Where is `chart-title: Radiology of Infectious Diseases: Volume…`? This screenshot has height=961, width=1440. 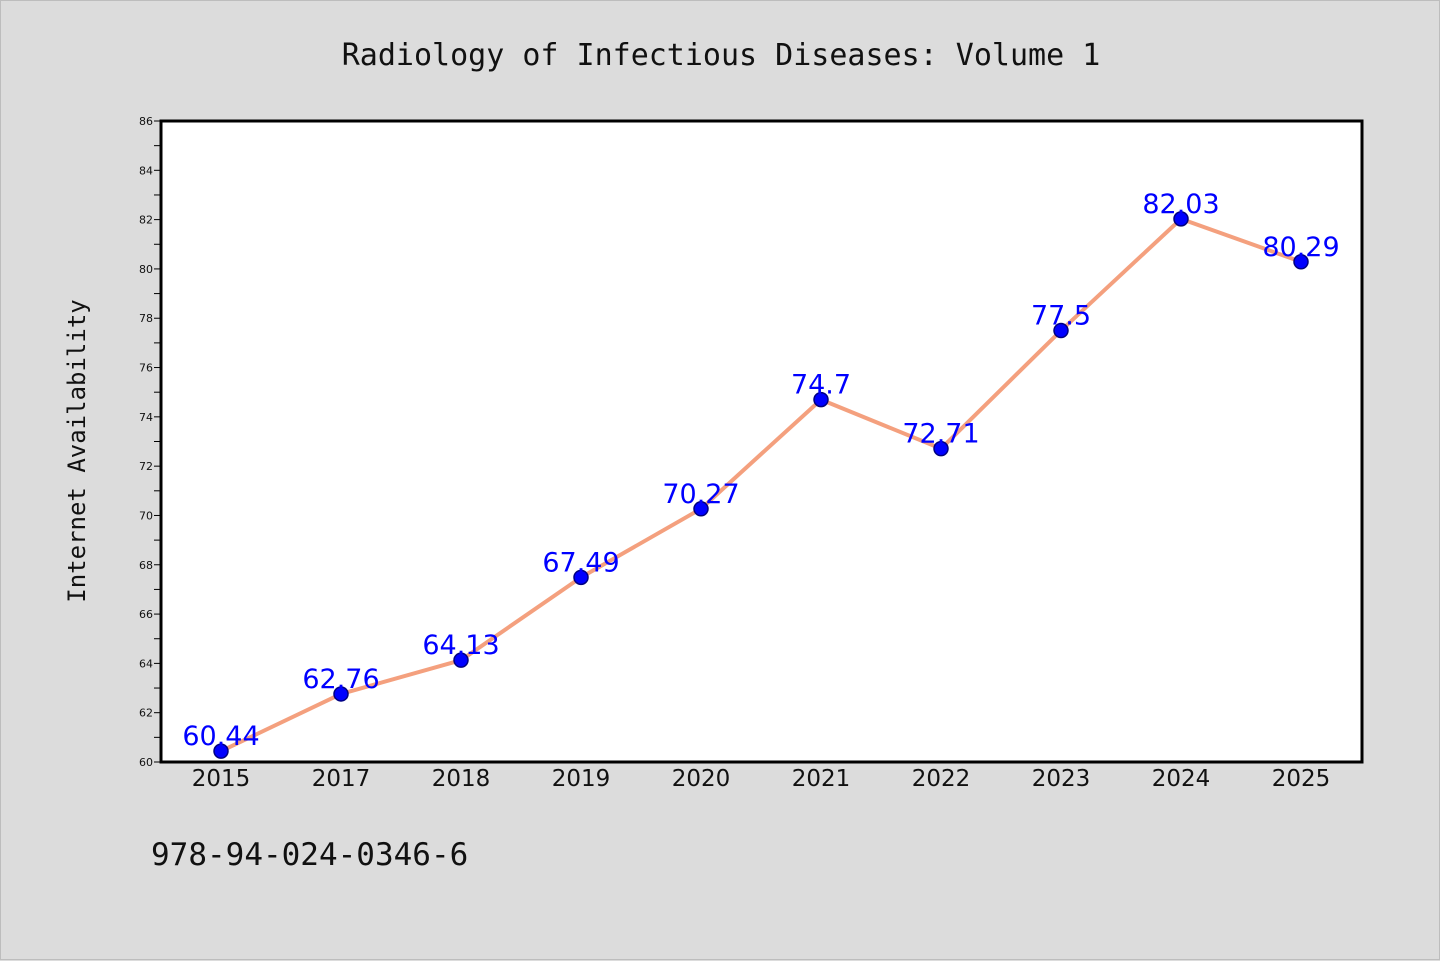 chart-title: Radiology of Infectious Diseases: Volume… is located at coordinates (721, 55).